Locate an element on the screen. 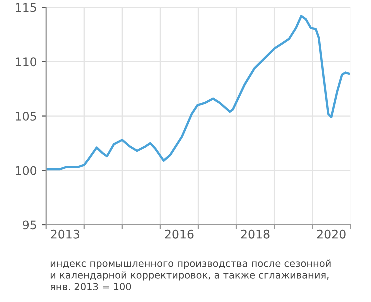 This screenshot has height=302, width=371. text: индекс промышленного производства после сезонной и календарной корректировок, а также сглаживания, янв. 2013 = 100 is located at coordinates (190, 275).